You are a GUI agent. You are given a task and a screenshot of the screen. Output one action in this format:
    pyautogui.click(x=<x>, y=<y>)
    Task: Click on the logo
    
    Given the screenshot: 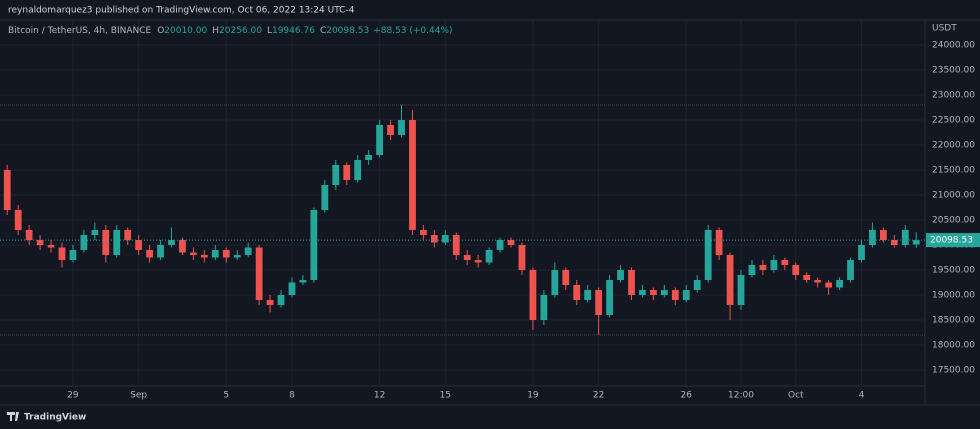 What is the action you would take?
    pyautogui.click(x=13, y=416)
    